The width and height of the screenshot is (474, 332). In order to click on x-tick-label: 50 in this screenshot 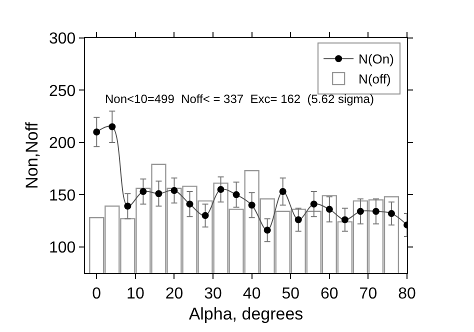, I will do `click(291, 293)`.